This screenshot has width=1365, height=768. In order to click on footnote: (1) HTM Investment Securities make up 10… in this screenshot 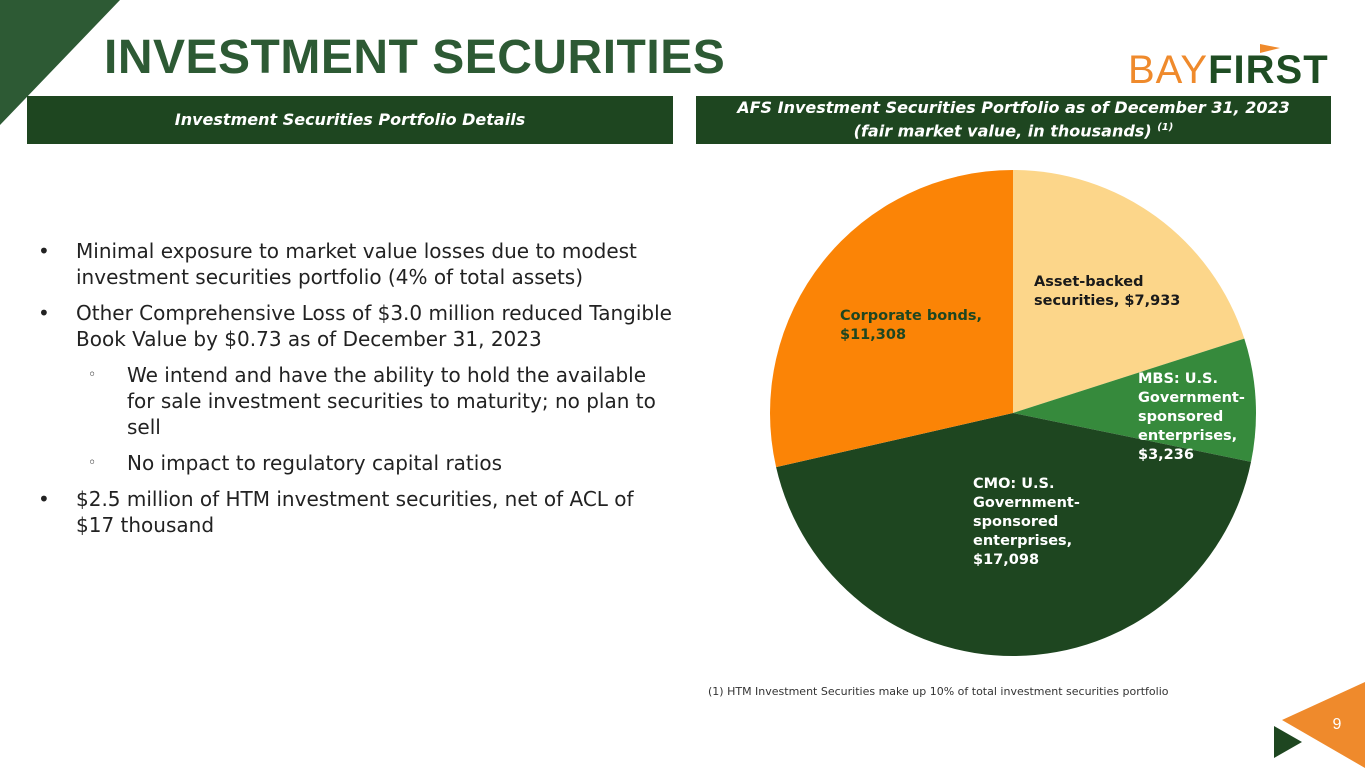, I will do `click(938, 691)`.